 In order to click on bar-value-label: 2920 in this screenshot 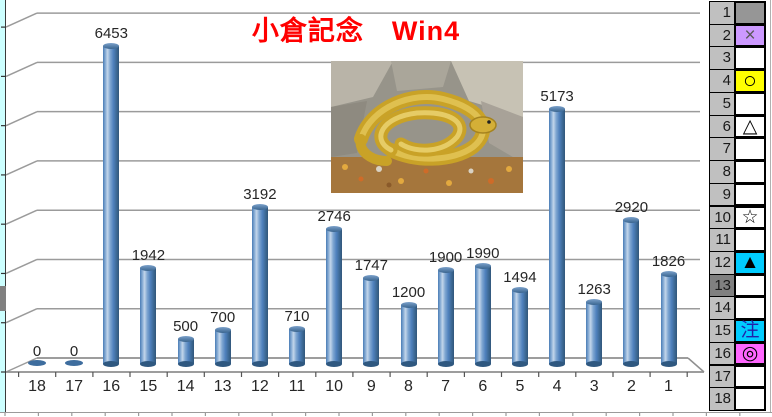, I will do `click(631, 208)`.